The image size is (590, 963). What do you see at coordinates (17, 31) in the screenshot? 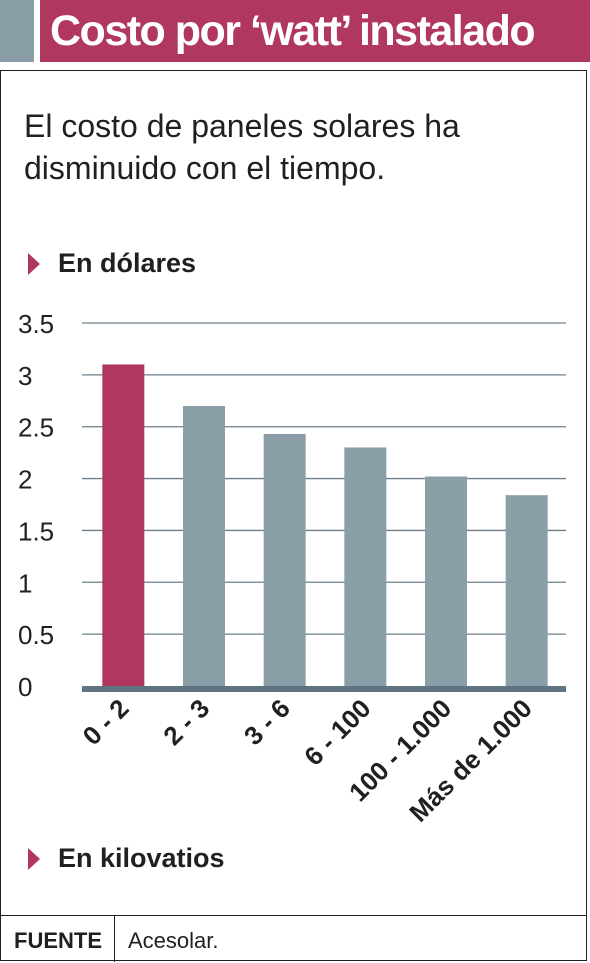
I see `header-accent-block` at bounding box center [17, 31].